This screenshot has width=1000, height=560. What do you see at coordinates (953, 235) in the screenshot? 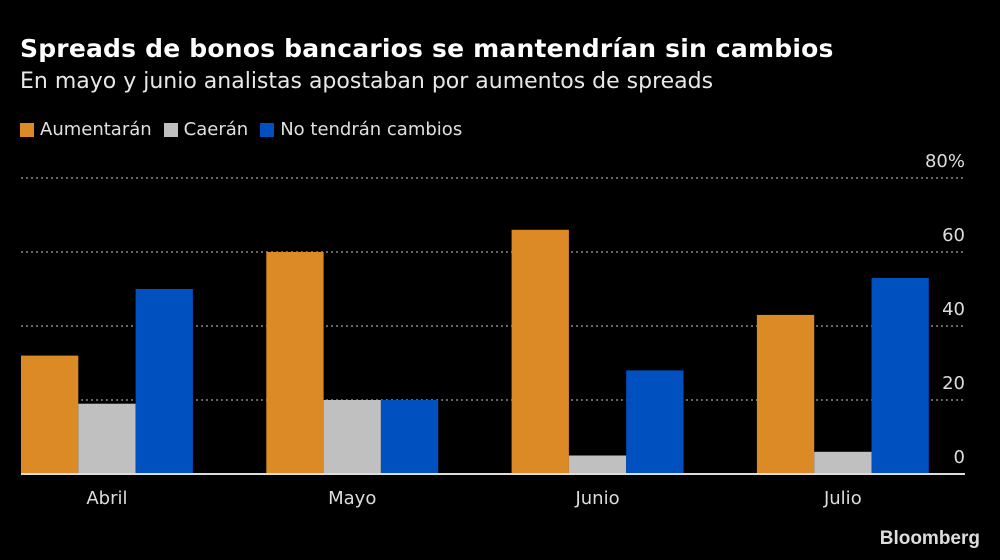
I see `y-tick-label: 60` at bounding box center [953, 235].